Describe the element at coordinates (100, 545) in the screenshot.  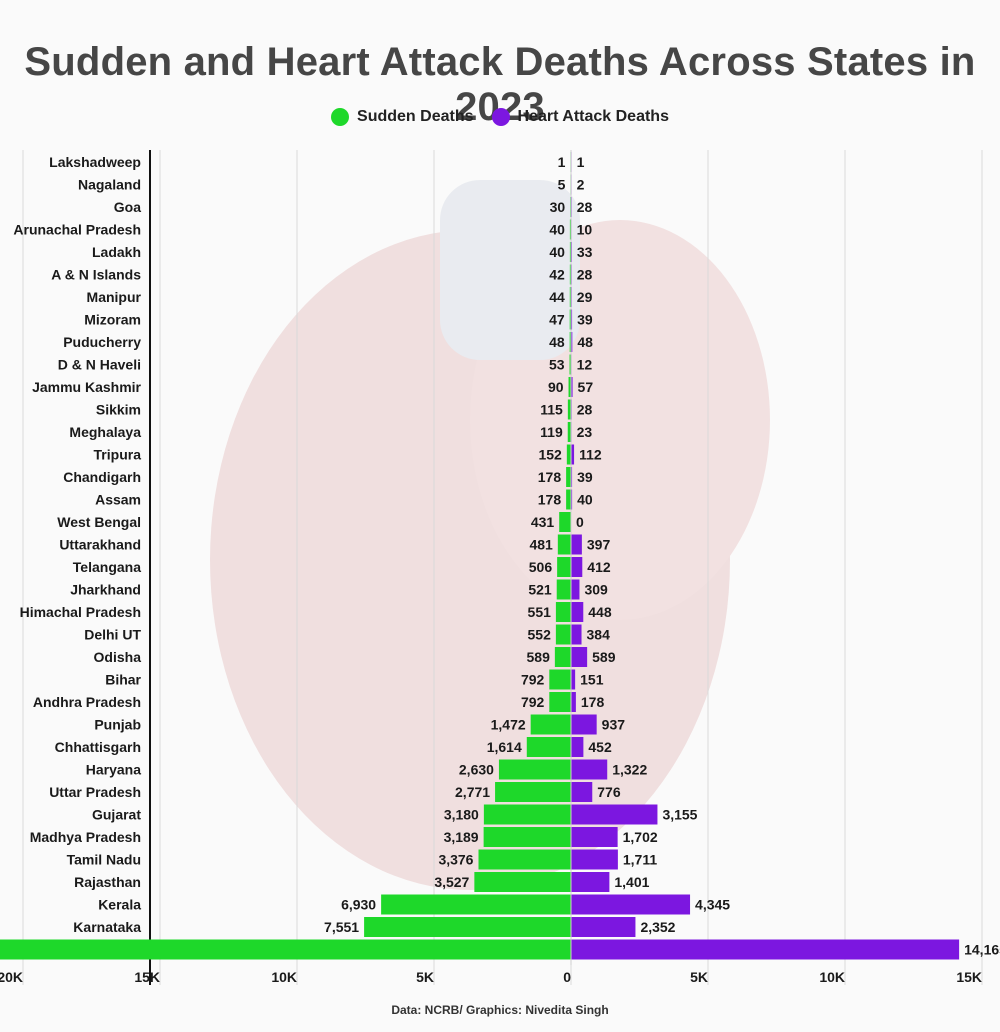
I see `category-label-17: Uttarakhand` at that location.